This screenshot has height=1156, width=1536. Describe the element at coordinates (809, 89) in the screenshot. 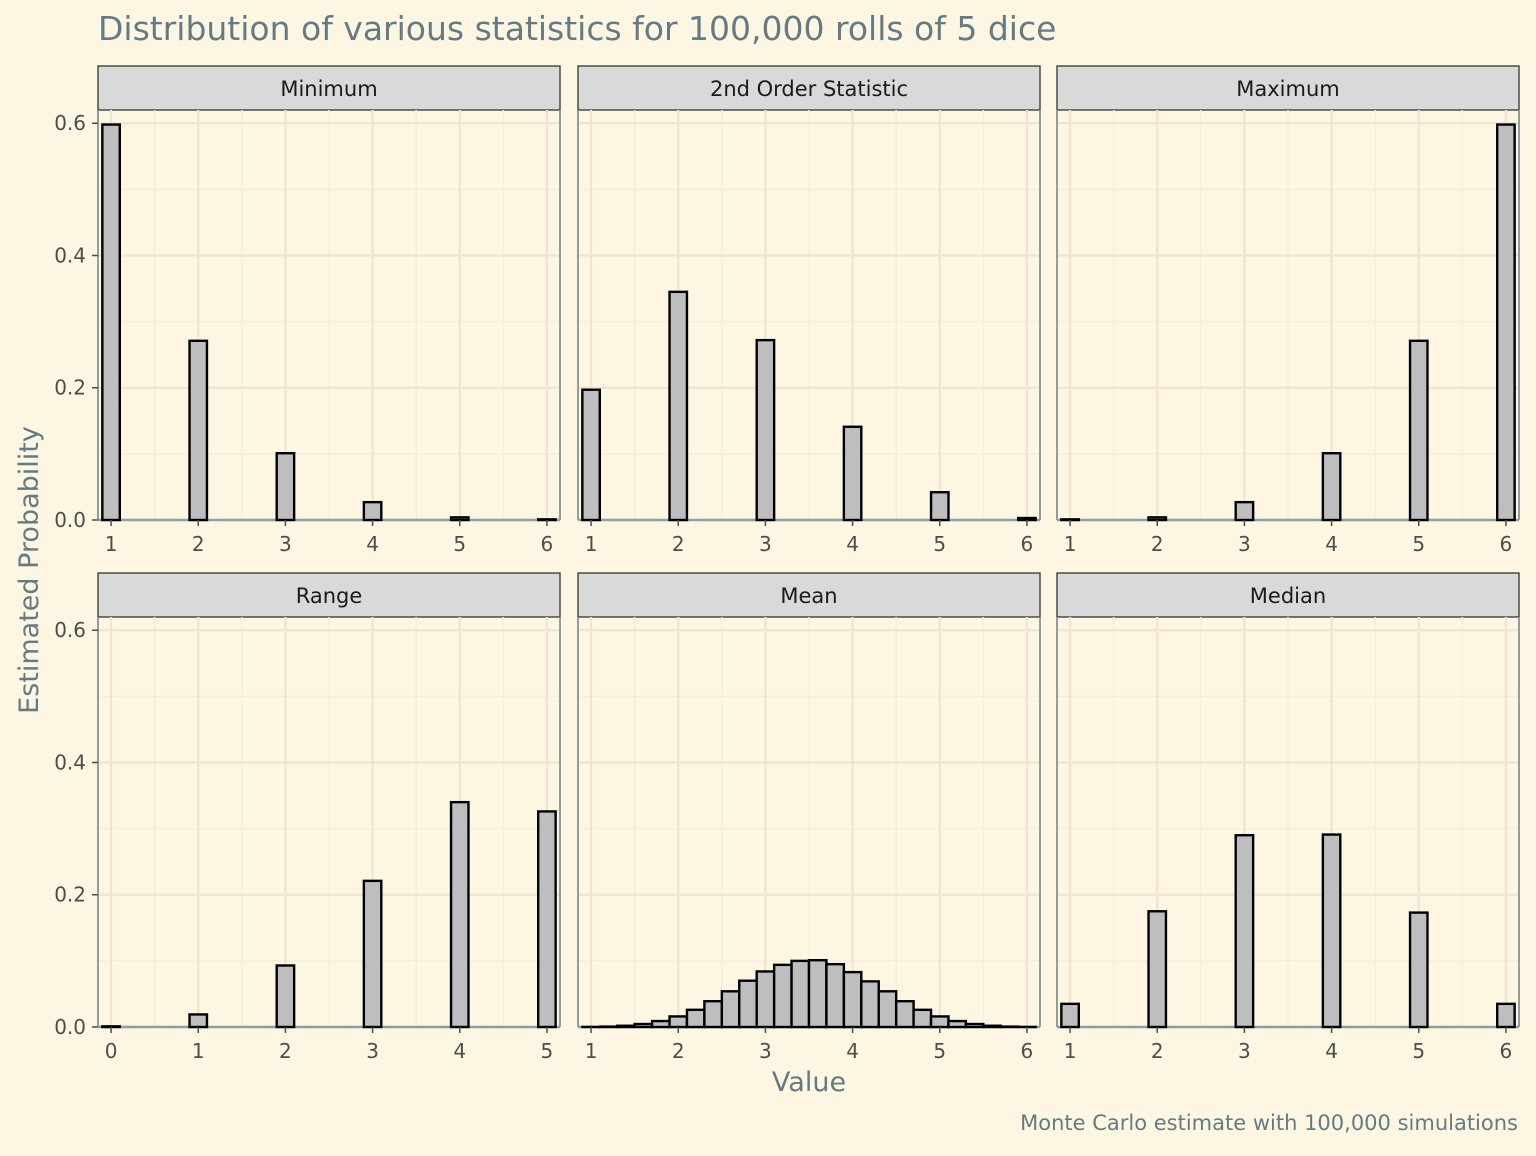

I see `facet-strip-label: 2nd Order Statistic` at that location.